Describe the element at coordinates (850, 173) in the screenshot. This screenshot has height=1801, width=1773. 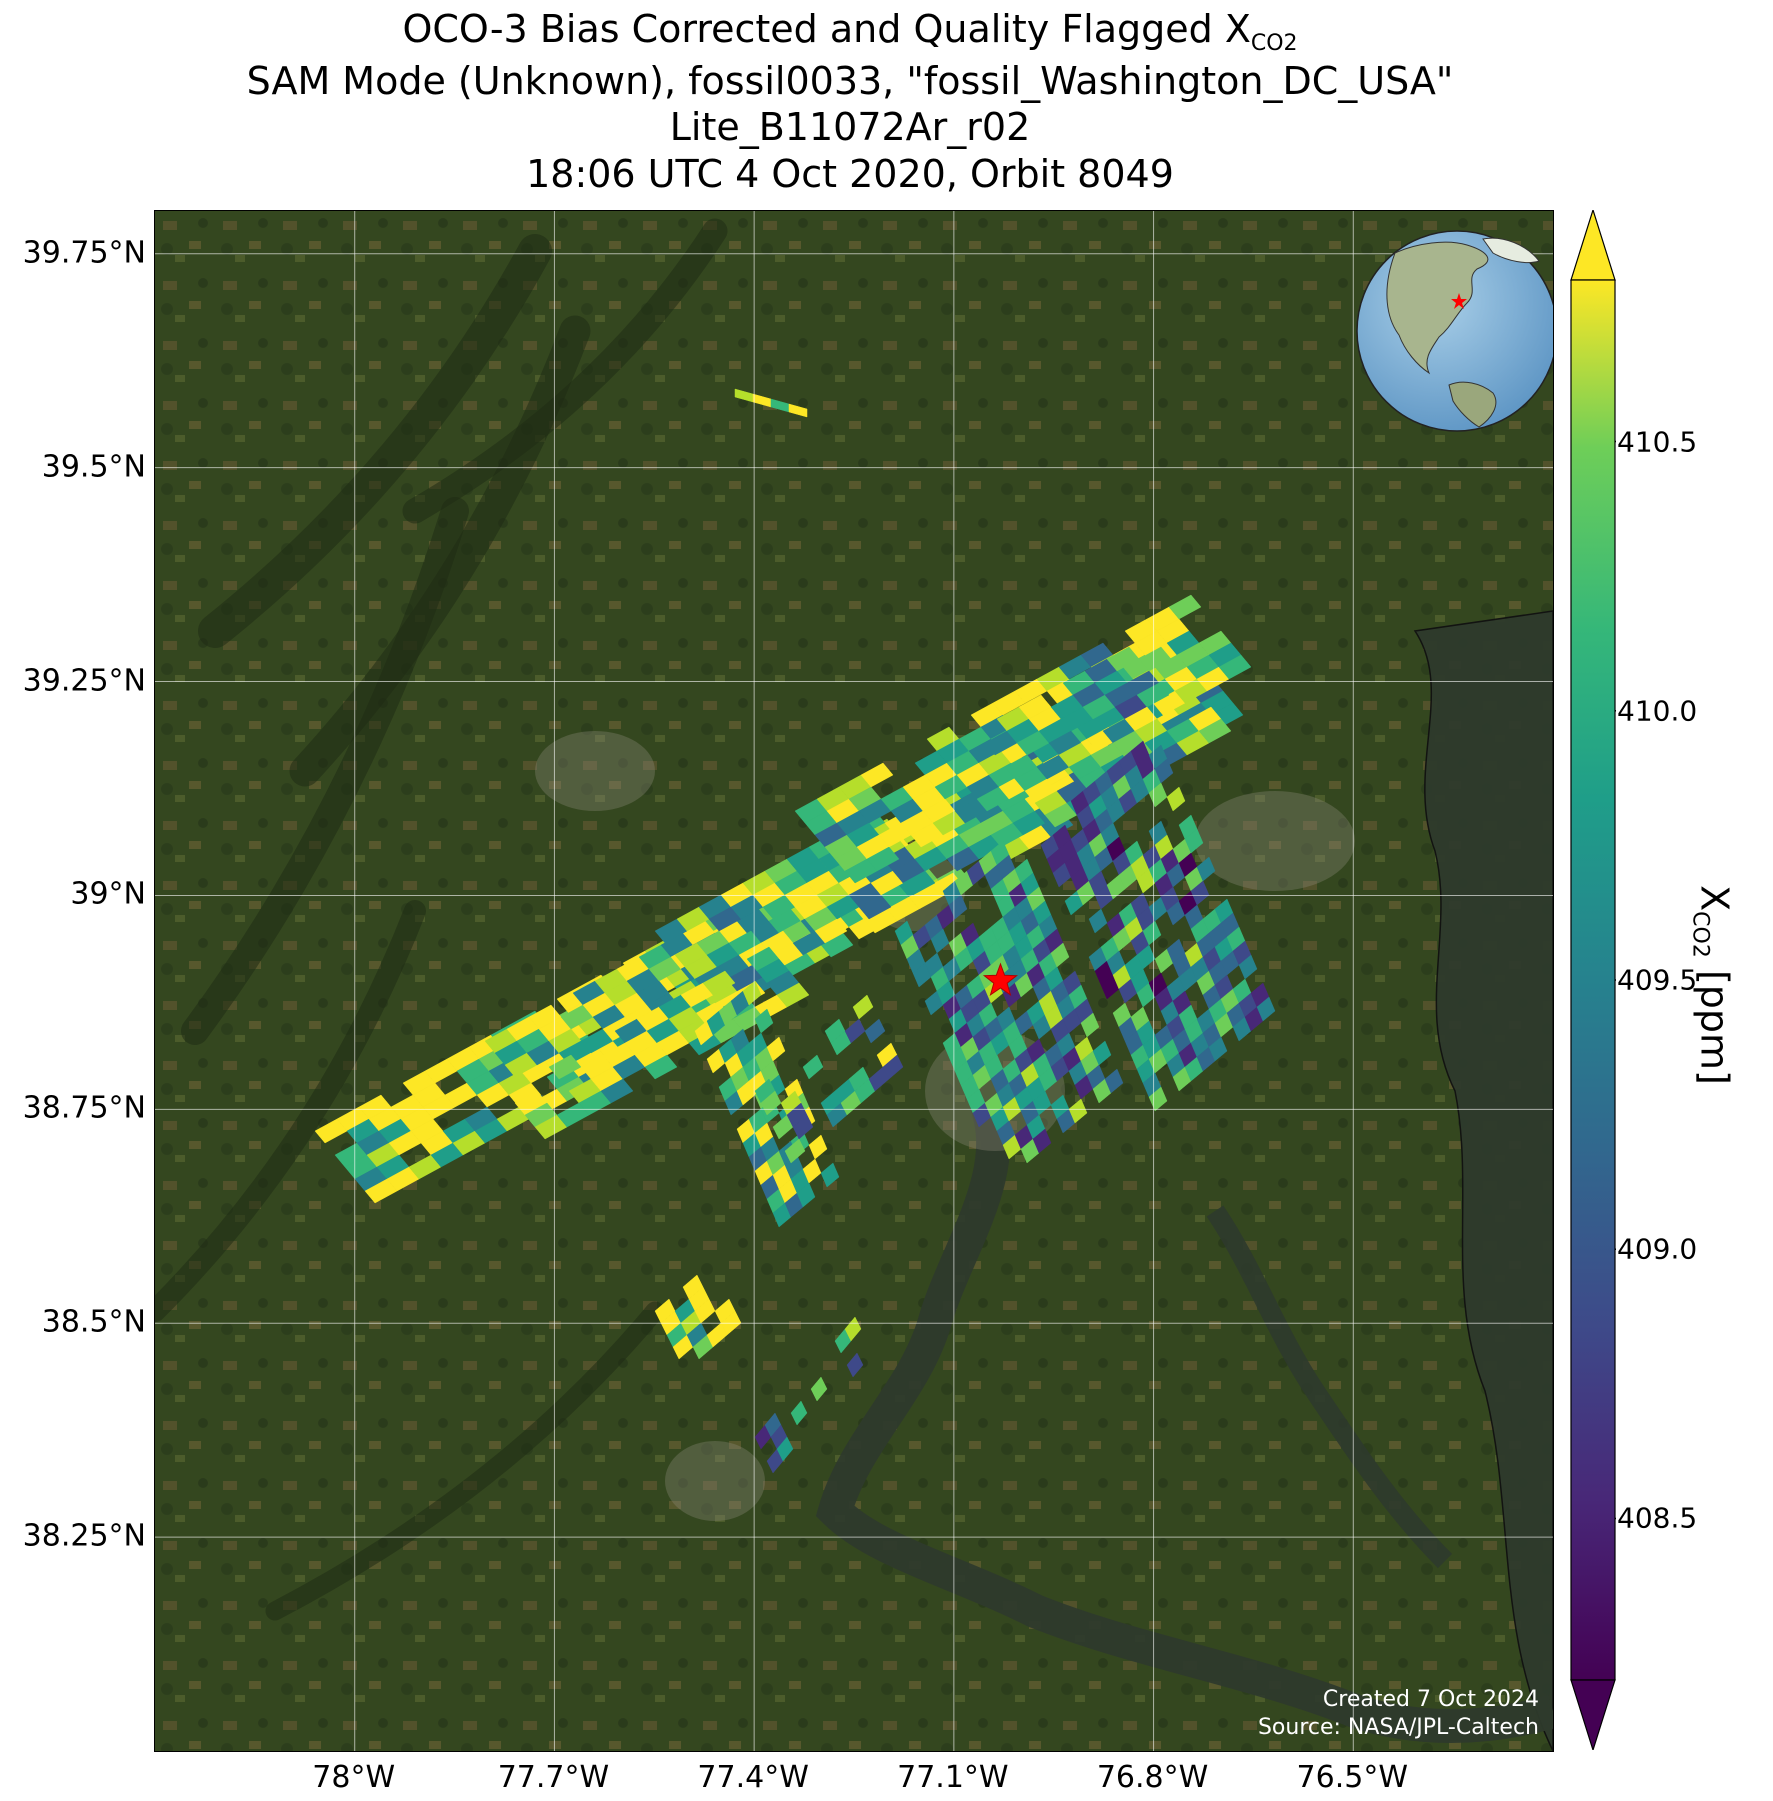
I see `title-line-4: 18:06 UTC 4 Oct 2020, Orbit 8049` at that location.